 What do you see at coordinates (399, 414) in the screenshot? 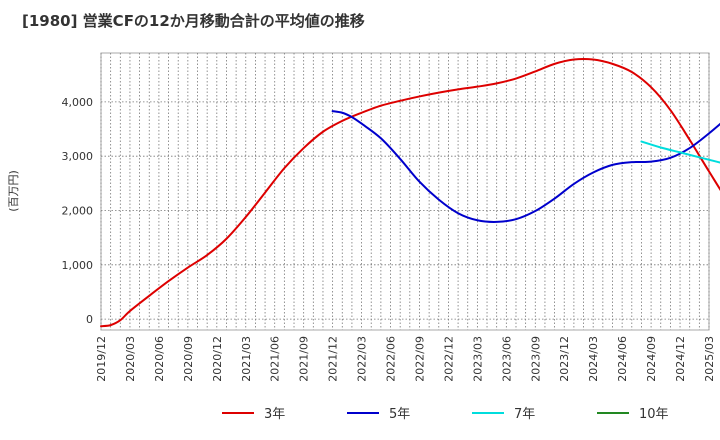
I see `legend-label-2: 5年` at bounding box center [399, 414].